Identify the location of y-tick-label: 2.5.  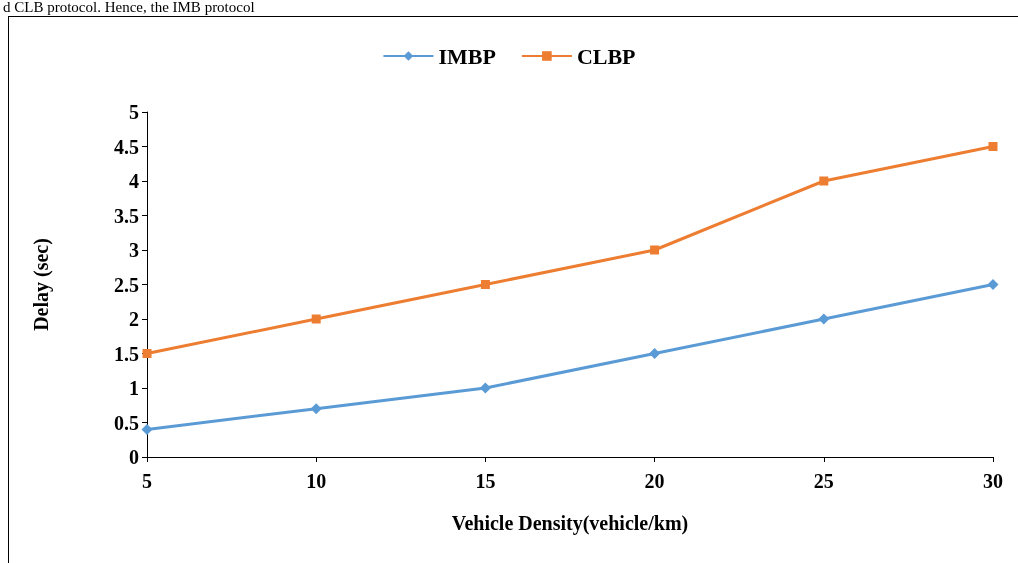
(126, 284).